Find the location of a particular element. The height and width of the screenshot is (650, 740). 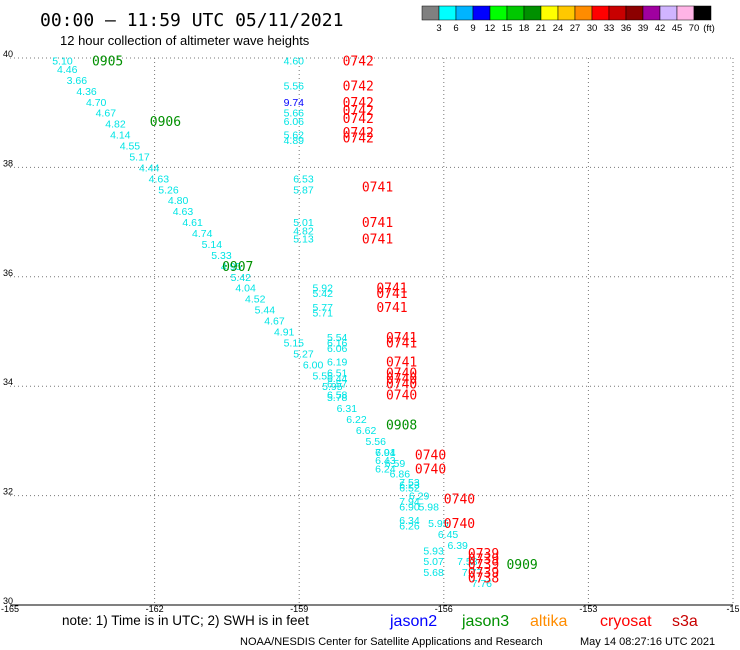

colorbar-label: 6 is located at coordinates (455, 28).